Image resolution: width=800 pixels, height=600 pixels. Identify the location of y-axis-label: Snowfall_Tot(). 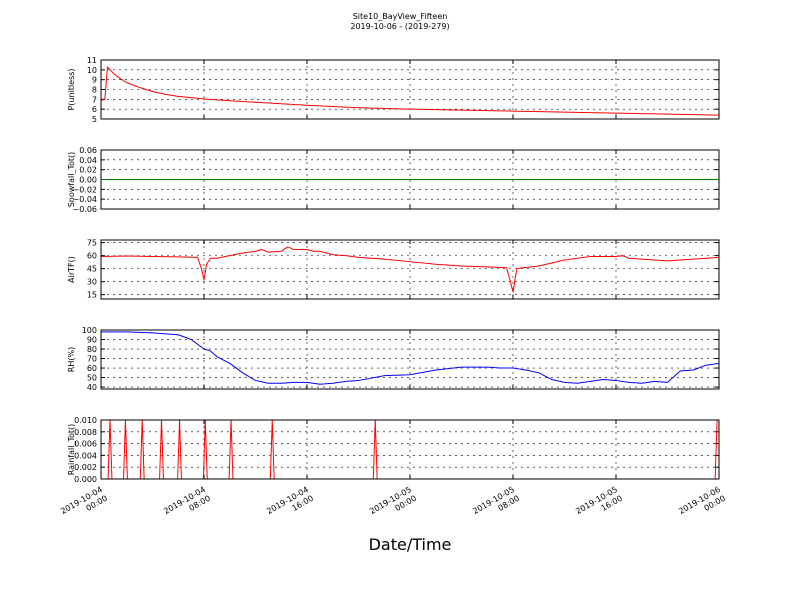
(71, 180).